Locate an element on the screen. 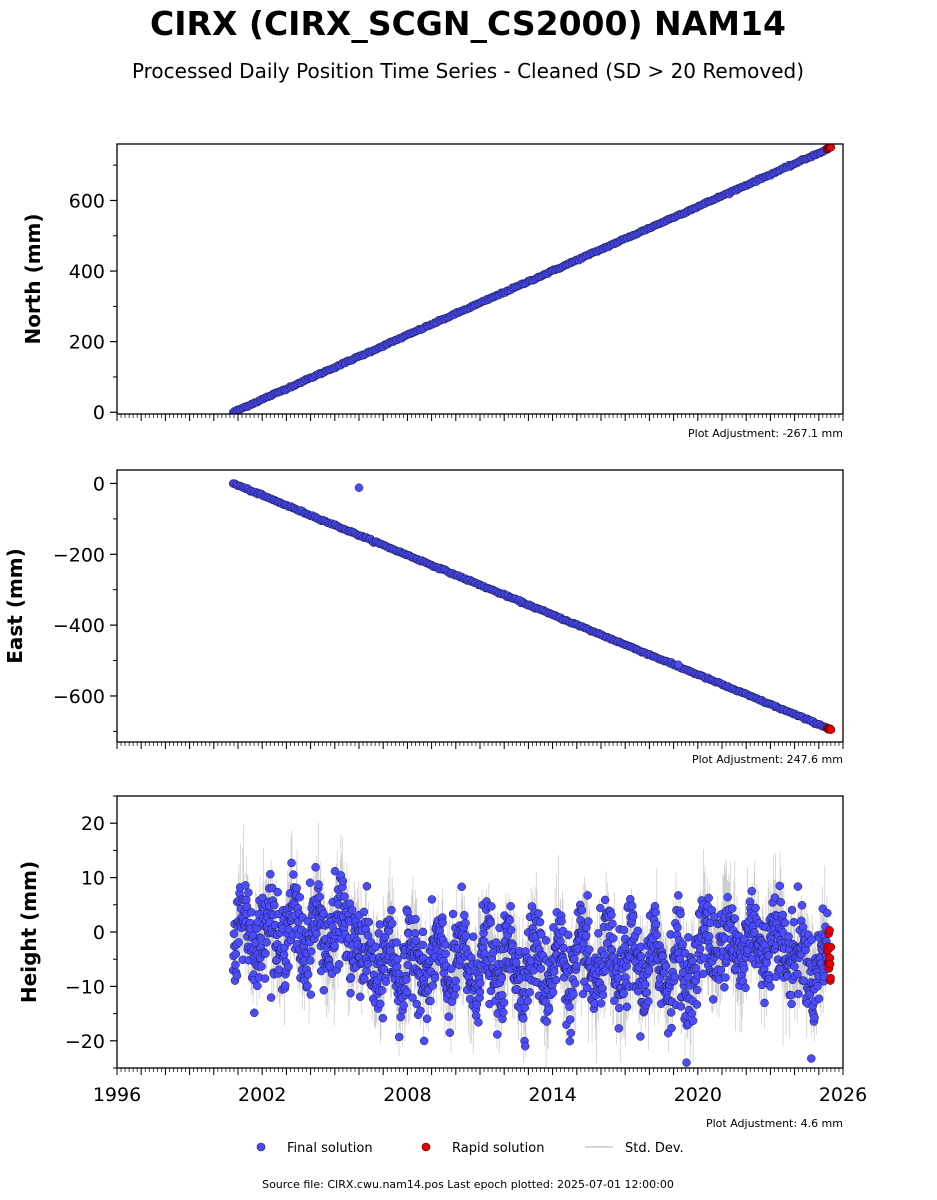 This screenshot has width=937, height=1200. legend: Final solution Rapid solution Std. Dev. is located at coordinates (470, 1148).